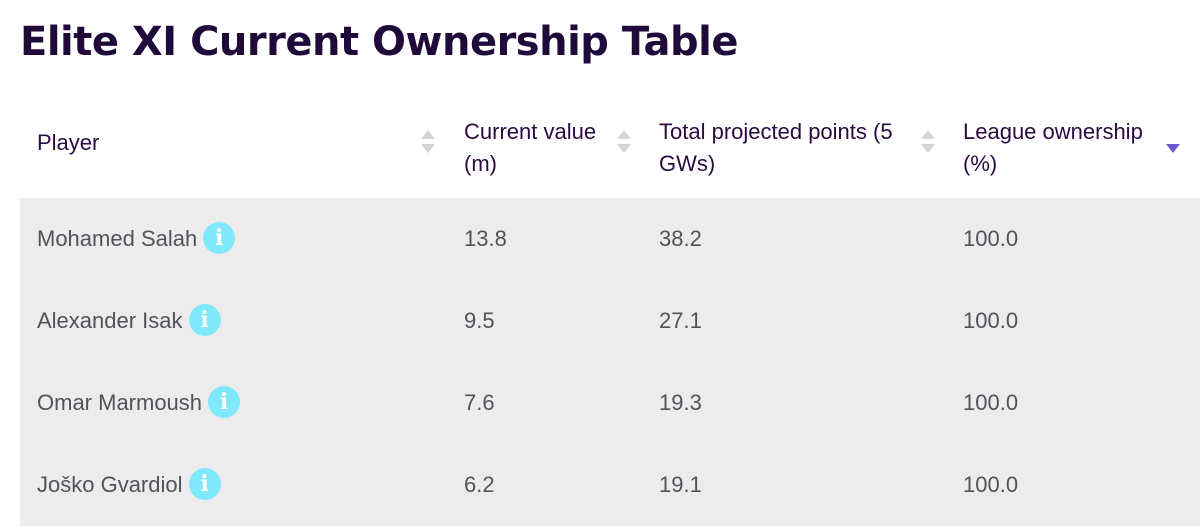  I want to click on cell-player: Mohamed Salah i, so click(136, 239).